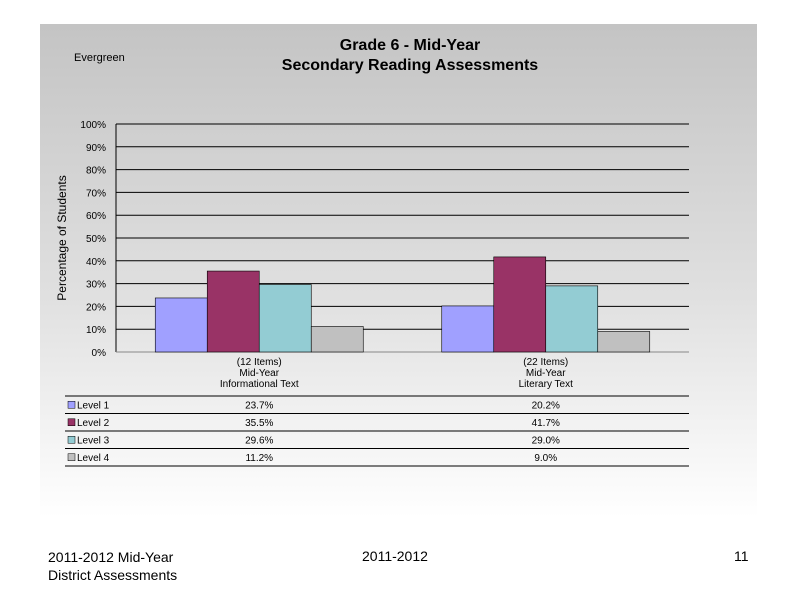 This screenshot has height=600, width=800. What do you see at coordinates (96, 262) in the screenshot?
I see `y-tick-label: 40%` at bounding box center [96, 262].